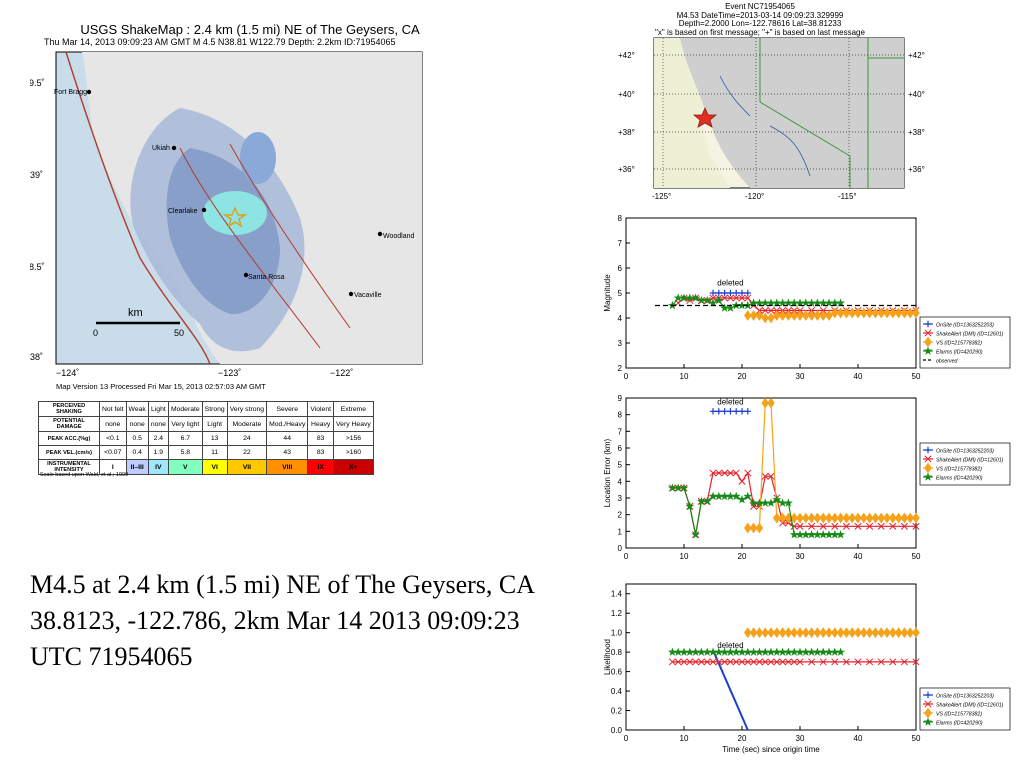 The height and width of the screenshot is (768, 1024). What do you see at coordinates (705, 117) in the screenshot?
I see `epicenter-star` at bounding box center [705, 117].